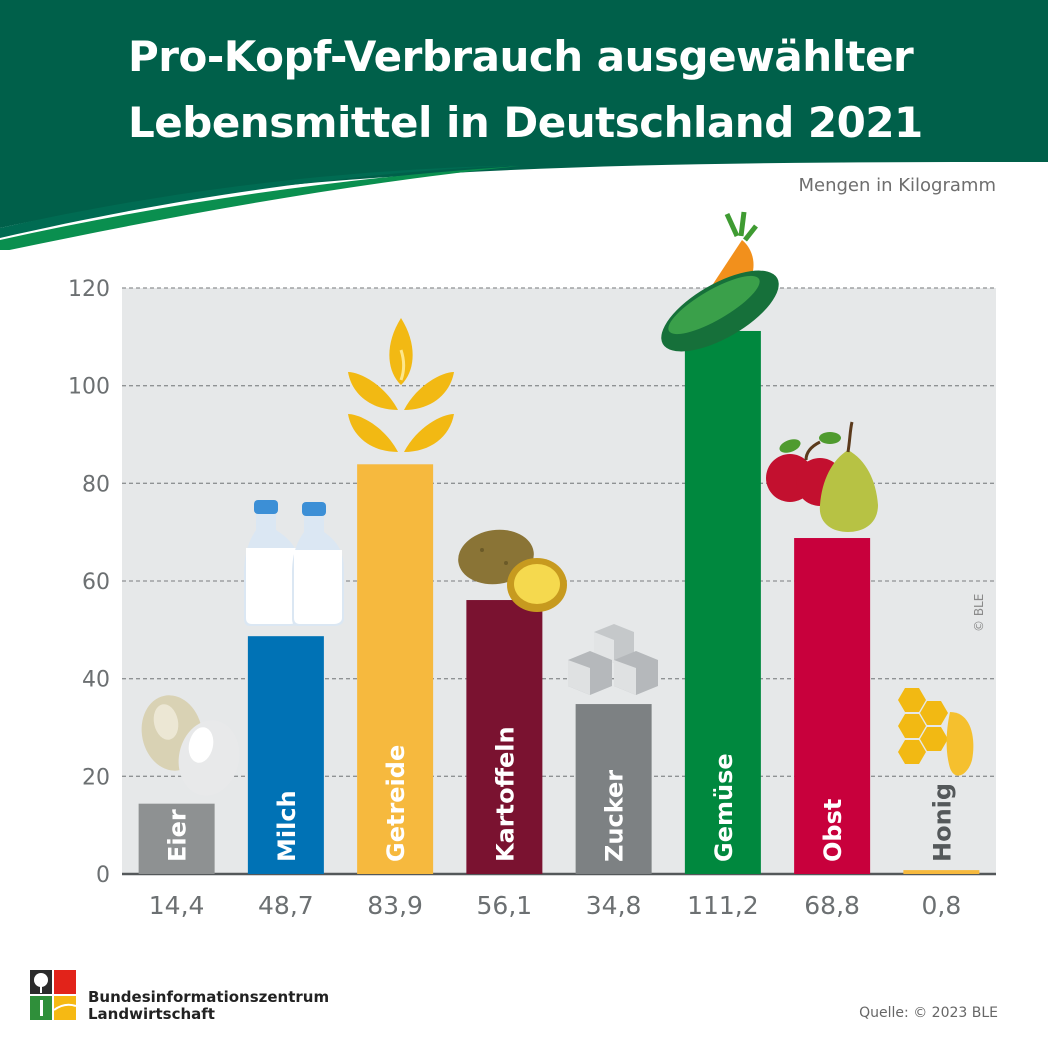  What do you see at coordinates (822, 476) in the screenshot?
I see `fruit-icon` at bounding box center [822, 476].